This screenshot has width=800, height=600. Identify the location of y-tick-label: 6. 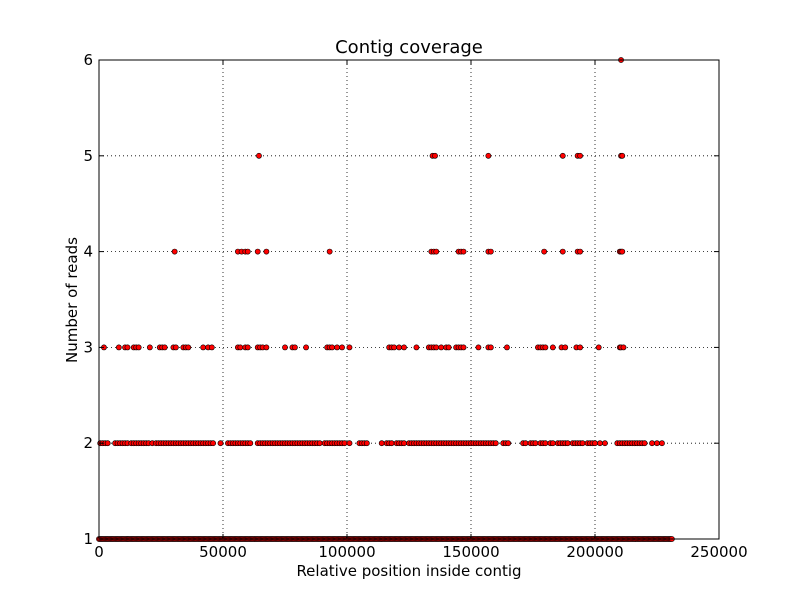
(88, 60).